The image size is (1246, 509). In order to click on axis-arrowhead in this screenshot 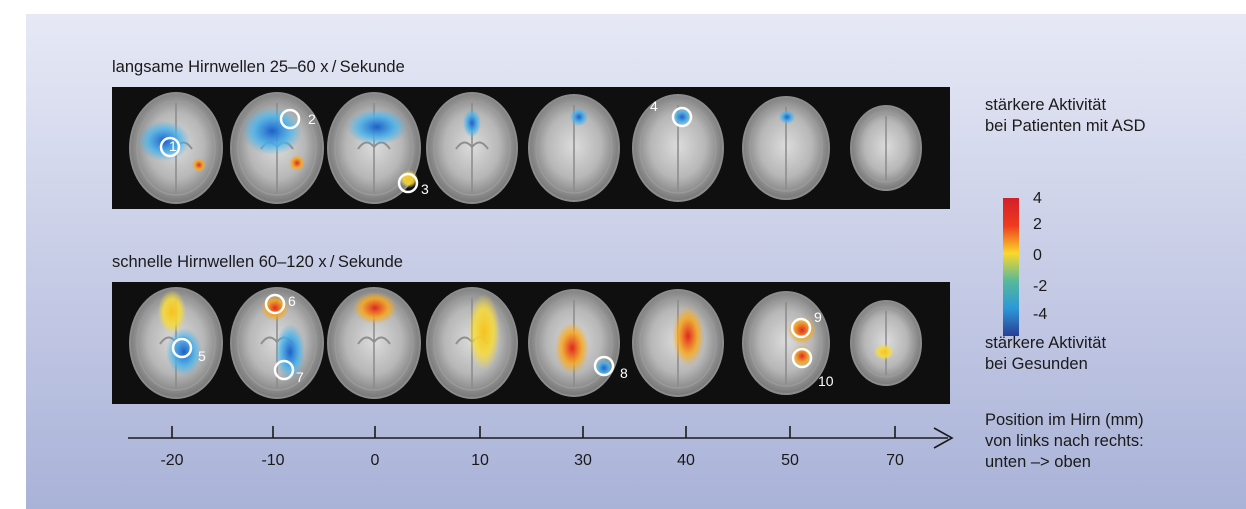, I will do `click(943, 438)`.